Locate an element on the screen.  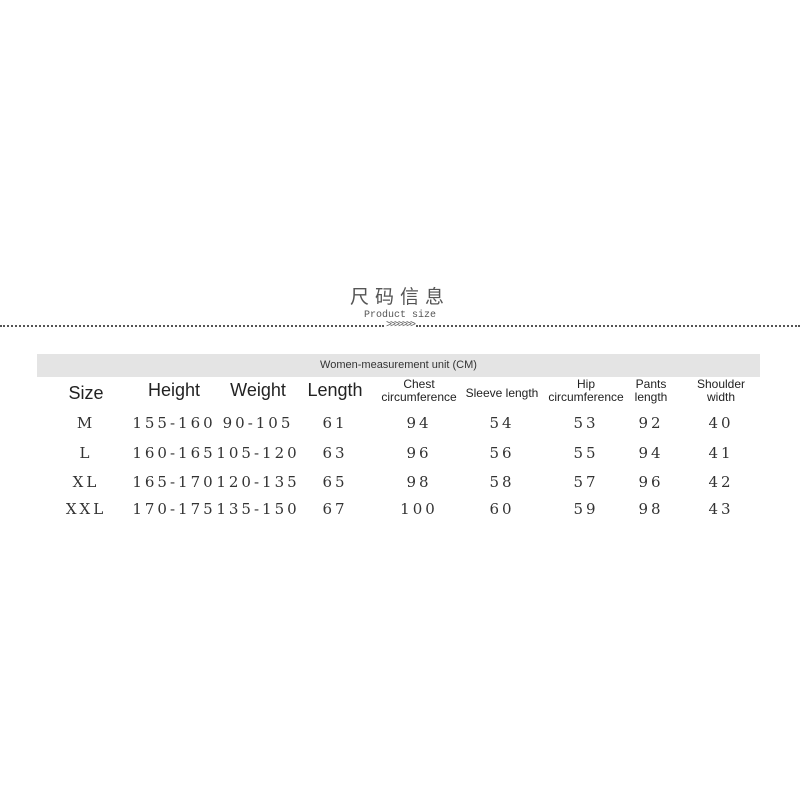
divider-dots-left is located at coordinates (192, 326).